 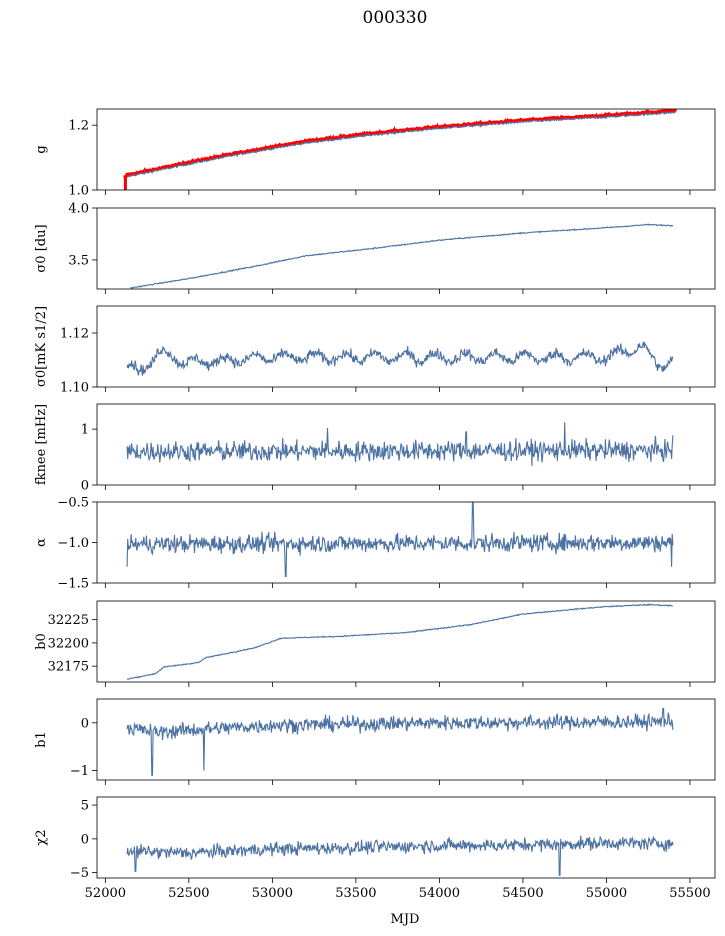 What do you see at coordinates (125, 177) in the screenshot?
I see `red-spike-cap` at bounding box center [125, 177].